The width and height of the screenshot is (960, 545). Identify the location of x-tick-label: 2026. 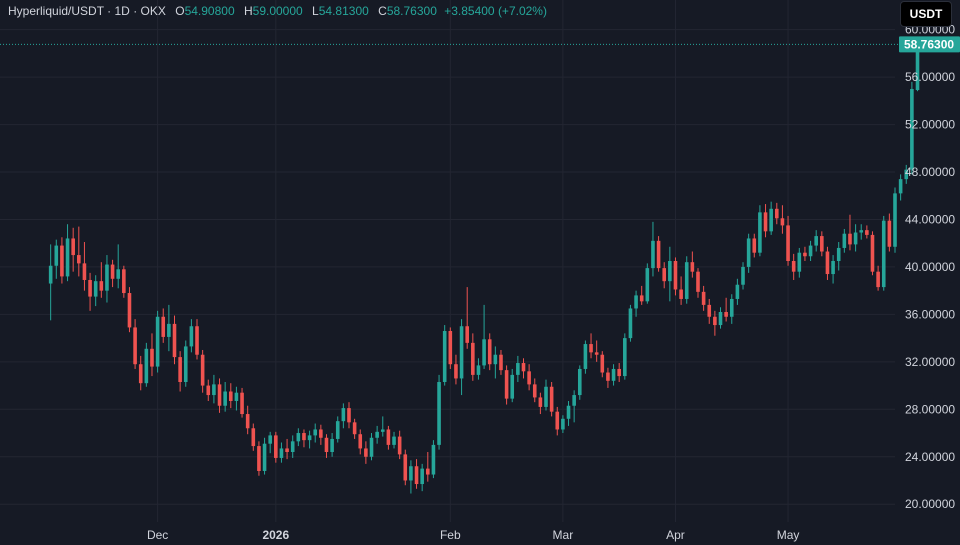
(275, 535).